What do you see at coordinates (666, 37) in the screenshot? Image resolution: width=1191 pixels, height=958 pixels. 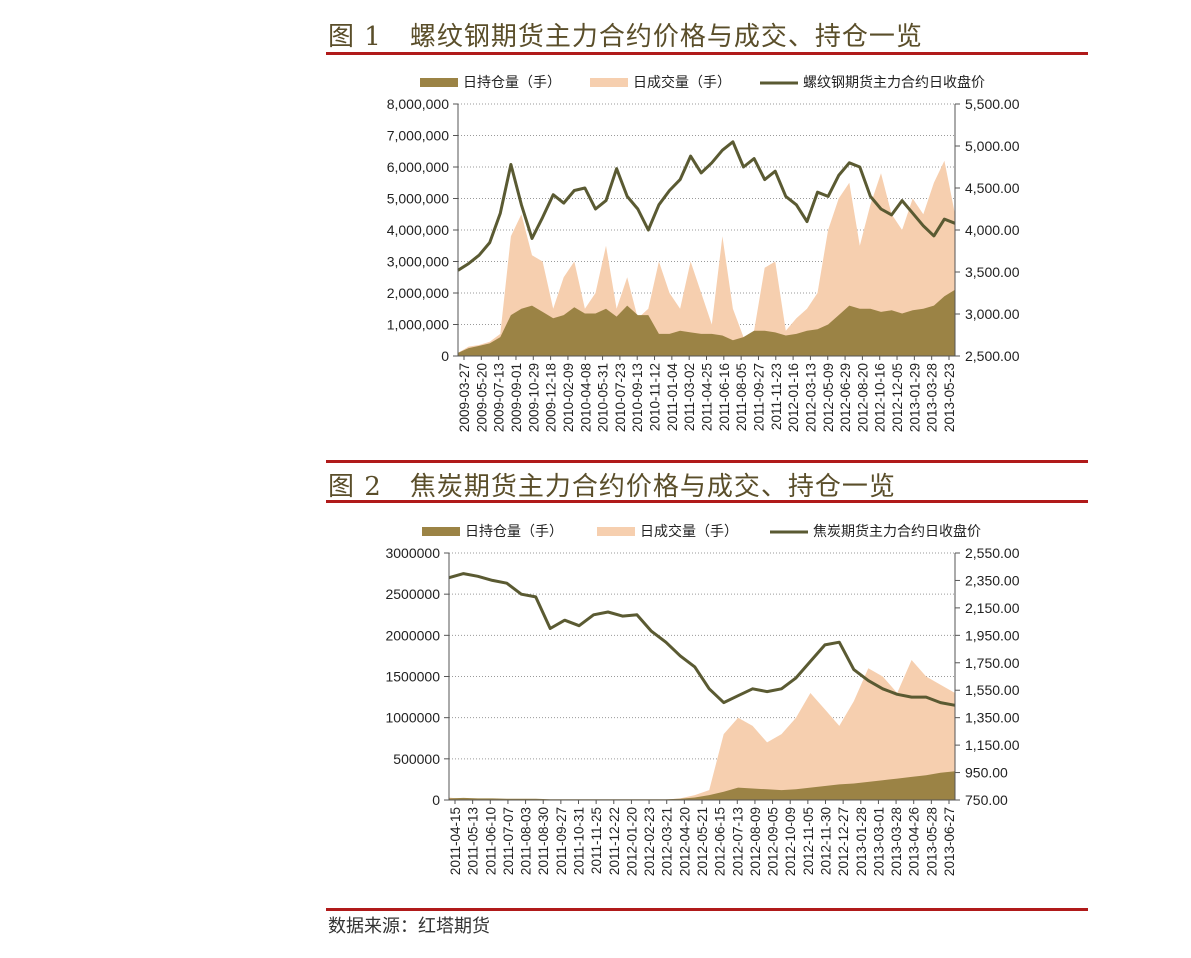 I see `figure-1-title-text: 螺纹钢期货主力合约价格与成交、持仓一览` at bounding box center [666, 37].